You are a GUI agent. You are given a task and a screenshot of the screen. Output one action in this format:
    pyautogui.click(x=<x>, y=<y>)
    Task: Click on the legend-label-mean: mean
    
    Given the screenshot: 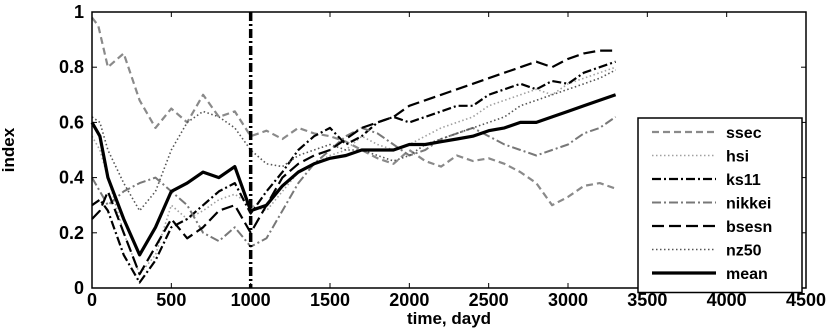 What is the action you would take?
    pyautogui.click(x=747, y=274)
    